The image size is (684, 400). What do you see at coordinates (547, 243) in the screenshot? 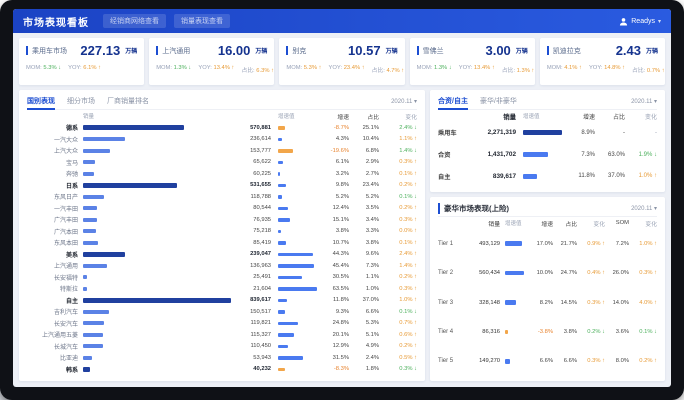
I see `table-row: Tier 1 493,129 17.0% 21.7% 0.9% ↑ 7.2% 1.0% ↑` at bounding box center [547, 243].